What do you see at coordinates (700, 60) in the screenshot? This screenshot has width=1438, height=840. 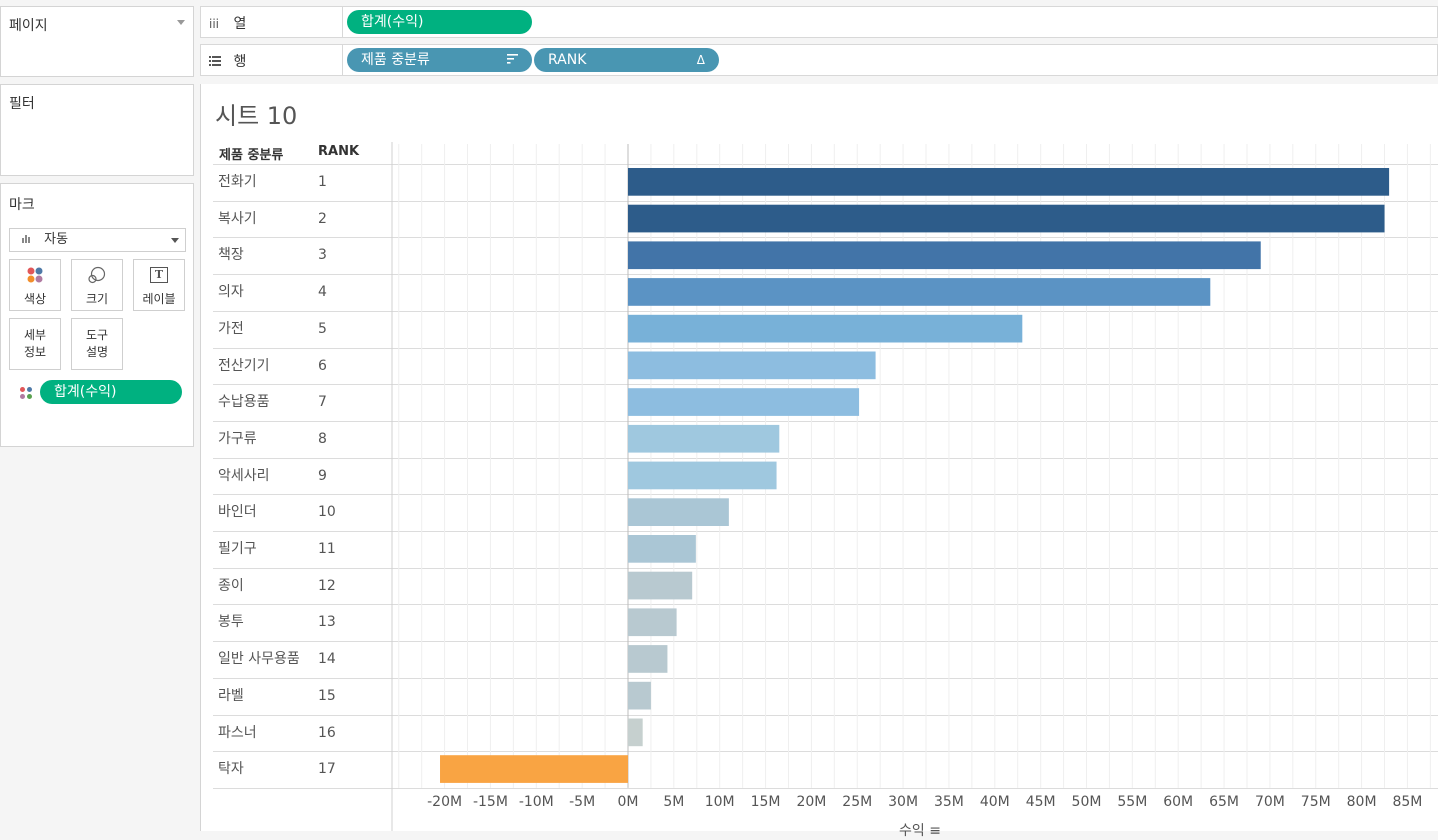 I see `table-calc-delta-icon: Δ` at bounding box center [700, 60].